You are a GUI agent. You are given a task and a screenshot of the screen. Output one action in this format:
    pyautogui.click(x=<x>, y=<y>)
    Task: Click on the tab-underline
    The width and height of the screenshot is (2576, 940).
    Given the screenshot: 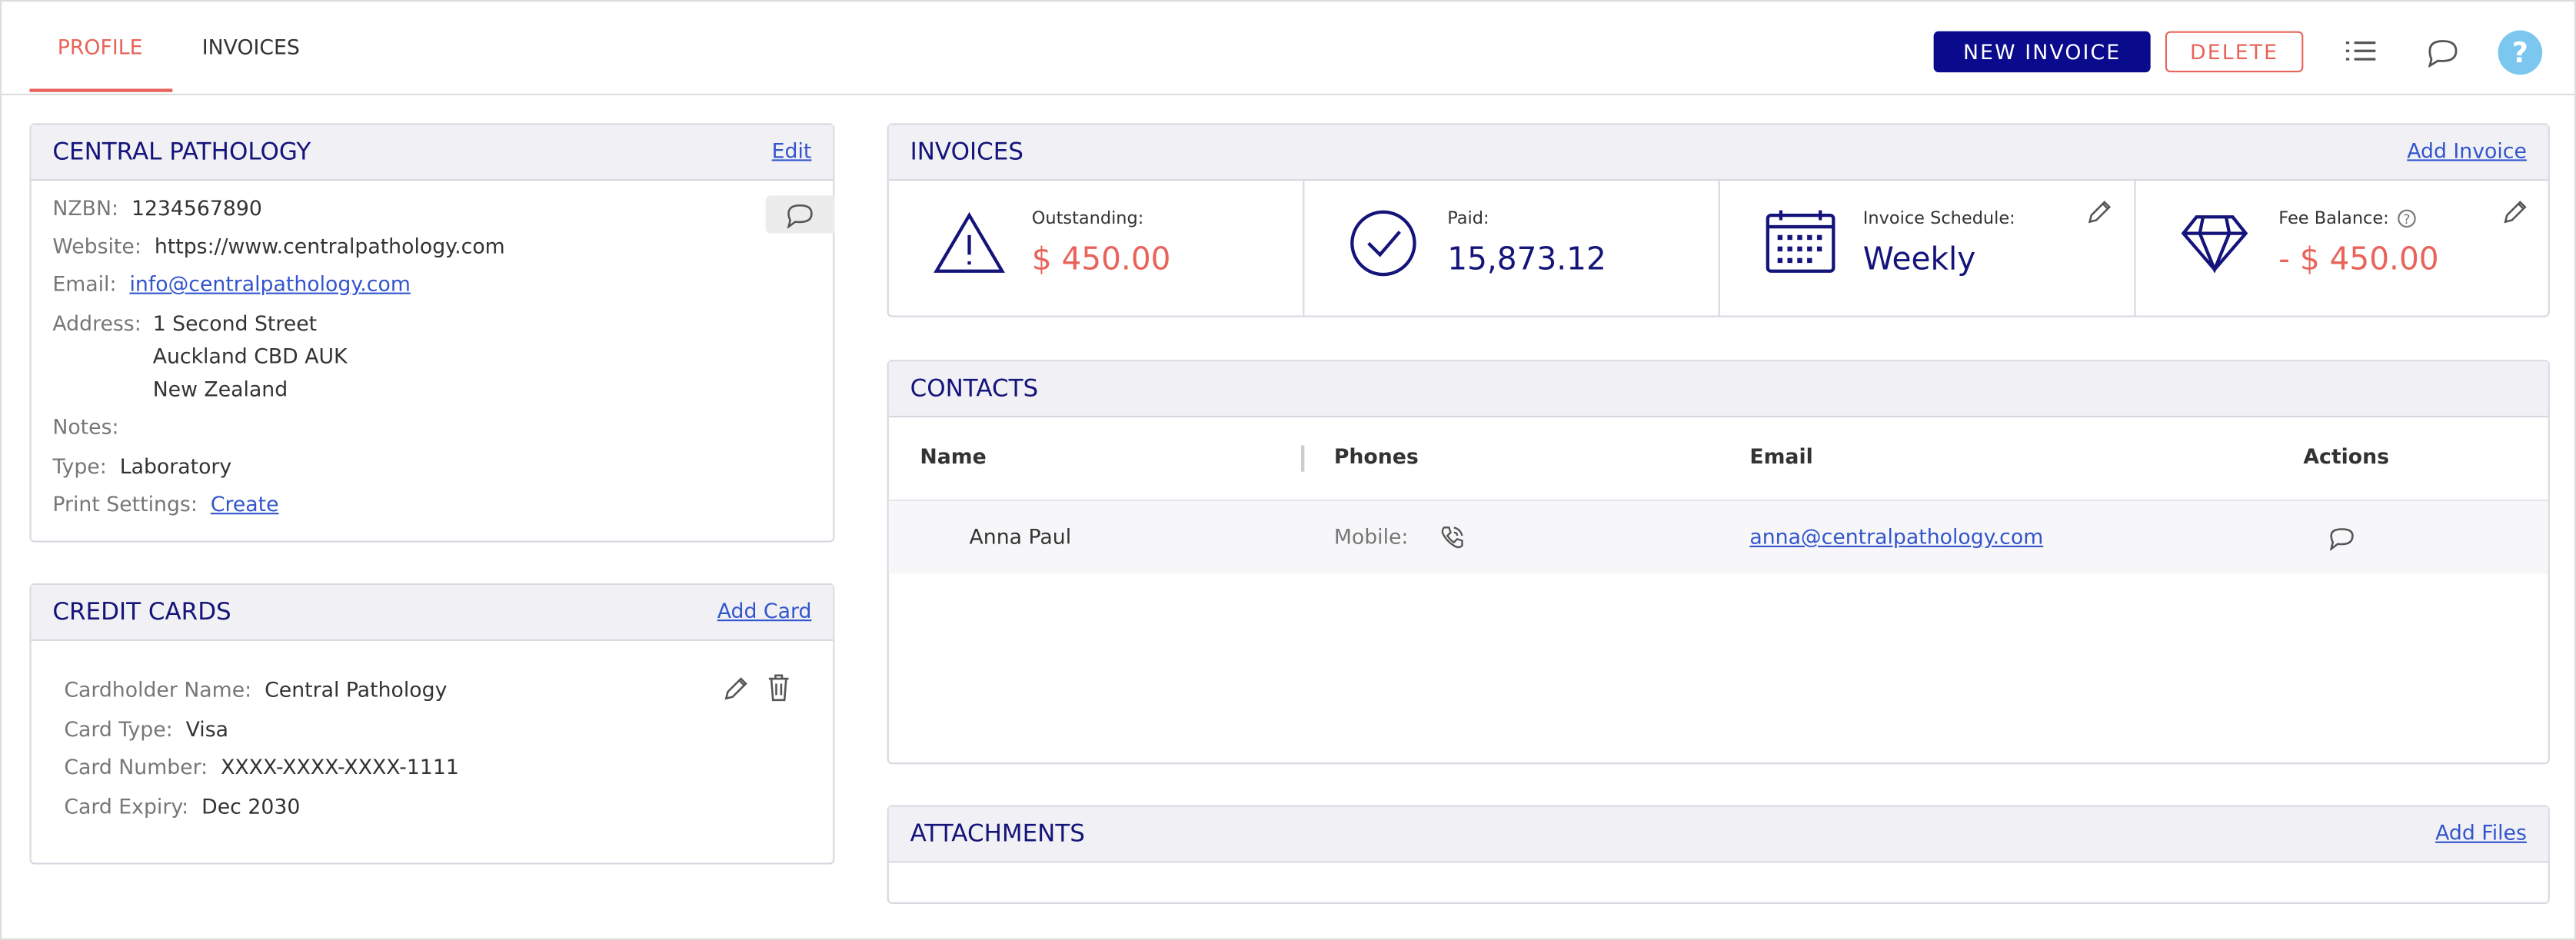 What is the action you would take?
    pyautogui.click(x=101, y=90)
    